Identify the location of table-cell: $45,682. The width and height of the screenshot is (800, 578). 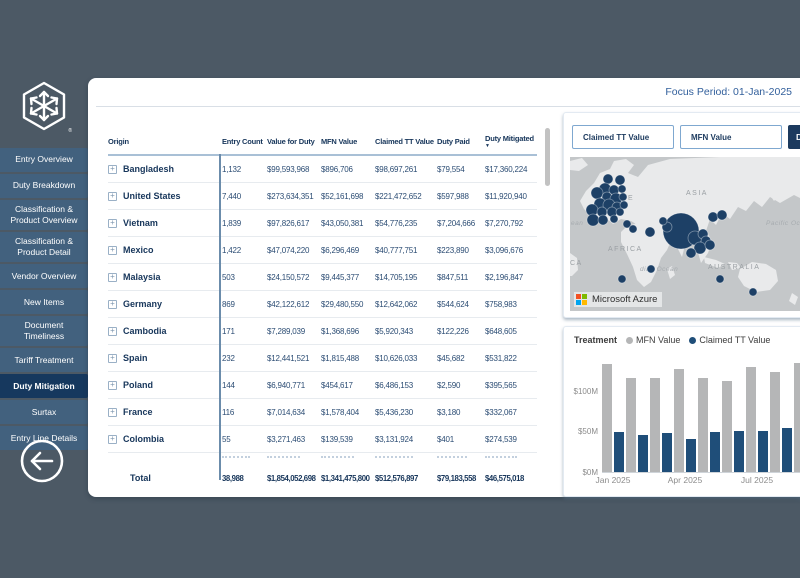
(451, 358).